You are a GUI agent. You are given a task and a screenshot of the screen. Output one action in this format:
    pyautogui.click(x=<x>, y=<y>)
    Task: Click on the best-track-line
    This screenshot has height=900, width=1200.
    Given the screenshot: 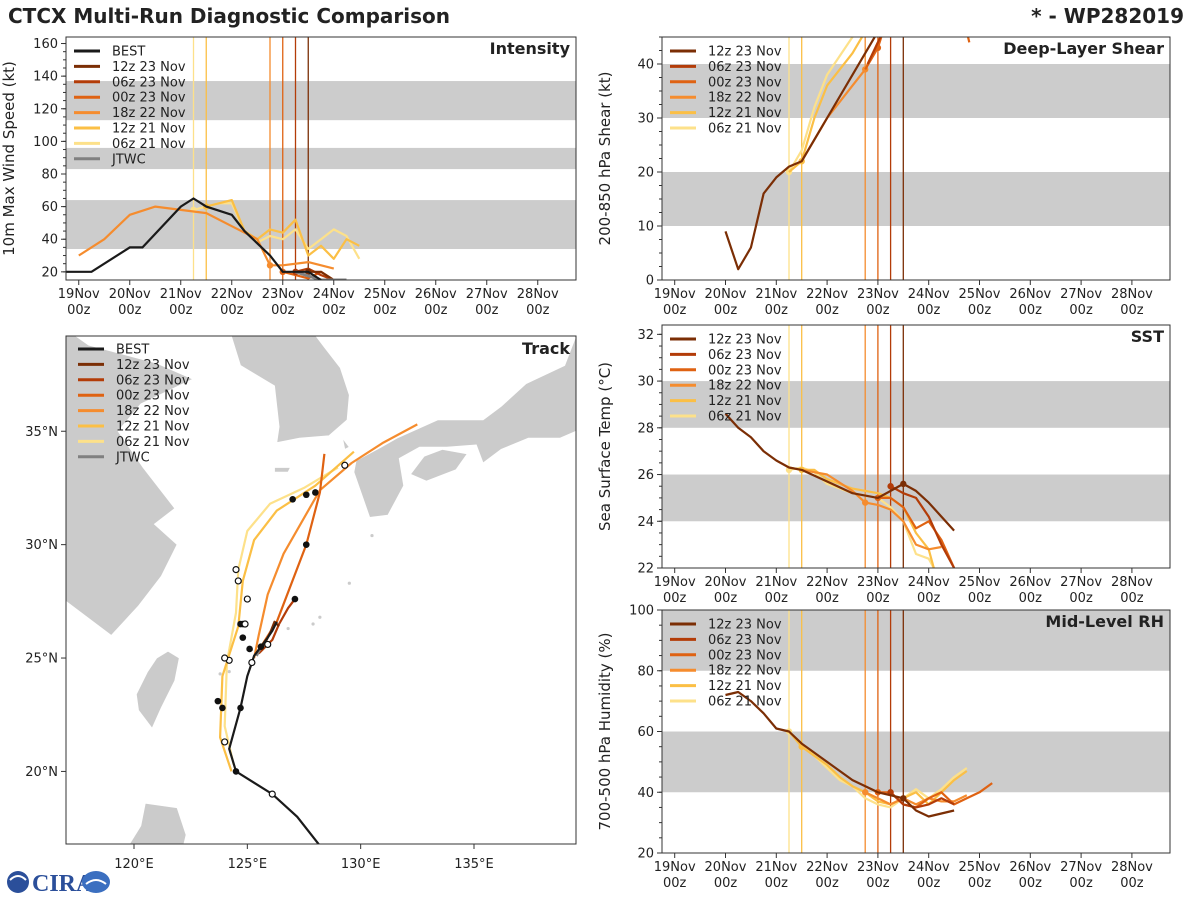 What is the action you would take?
    pyautogui.click(x=274, y=732)
    